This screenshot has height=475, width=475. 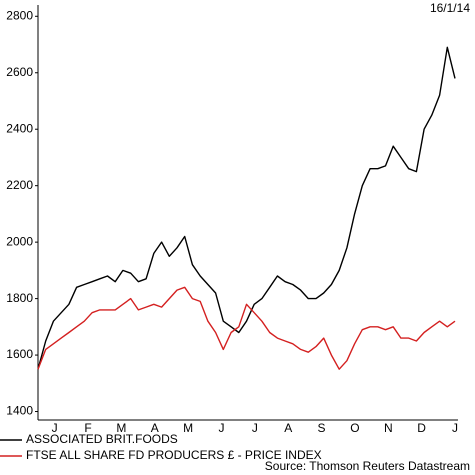 What do you see at coordinates (19, 298) in the screenshot?
I see `y-tick-label: 1800` at bounding box center [19, 298].